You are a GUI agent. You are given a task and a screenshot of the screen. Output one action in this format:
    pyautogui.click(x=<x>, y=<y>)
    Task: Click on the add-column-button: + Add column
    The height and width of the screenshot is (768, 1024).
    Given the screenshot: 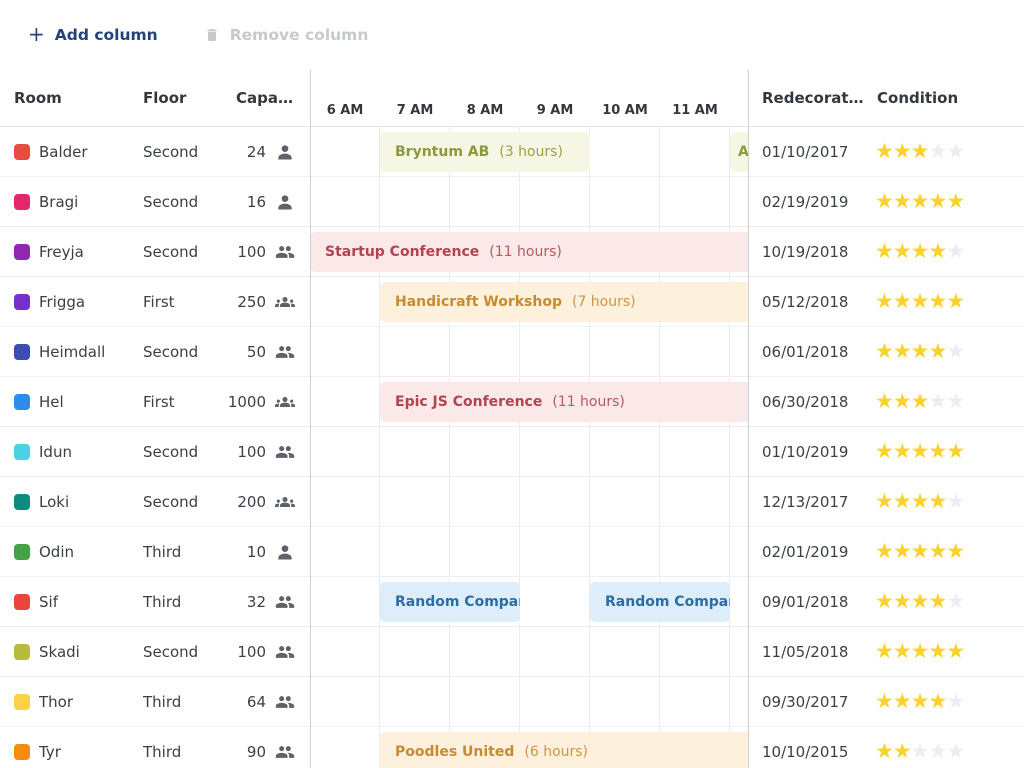 What is the action you would take?
    pyautogui.click(x=93, y=34)
    